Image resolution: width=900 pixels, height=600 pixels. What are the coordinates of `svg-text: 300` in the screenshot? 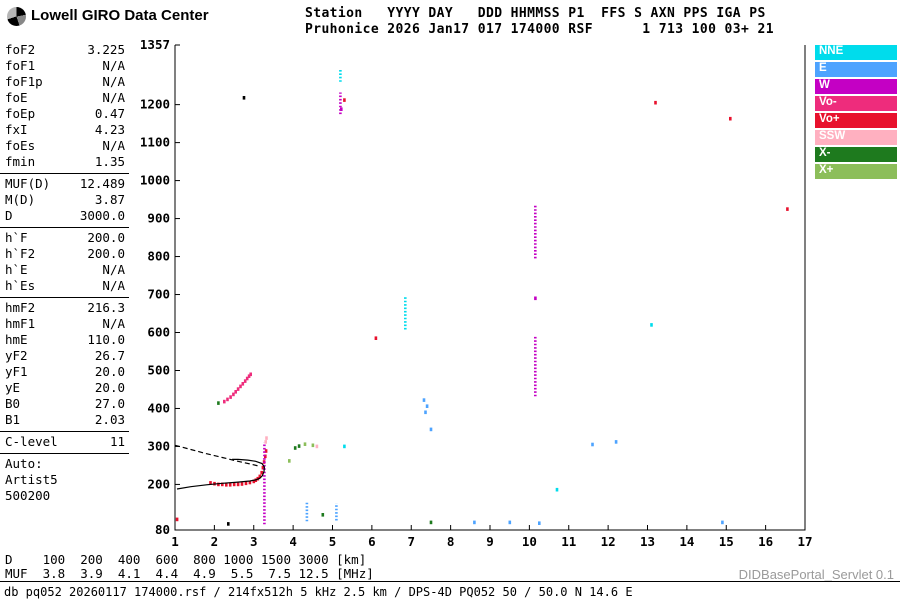 It's located at (158, 445).